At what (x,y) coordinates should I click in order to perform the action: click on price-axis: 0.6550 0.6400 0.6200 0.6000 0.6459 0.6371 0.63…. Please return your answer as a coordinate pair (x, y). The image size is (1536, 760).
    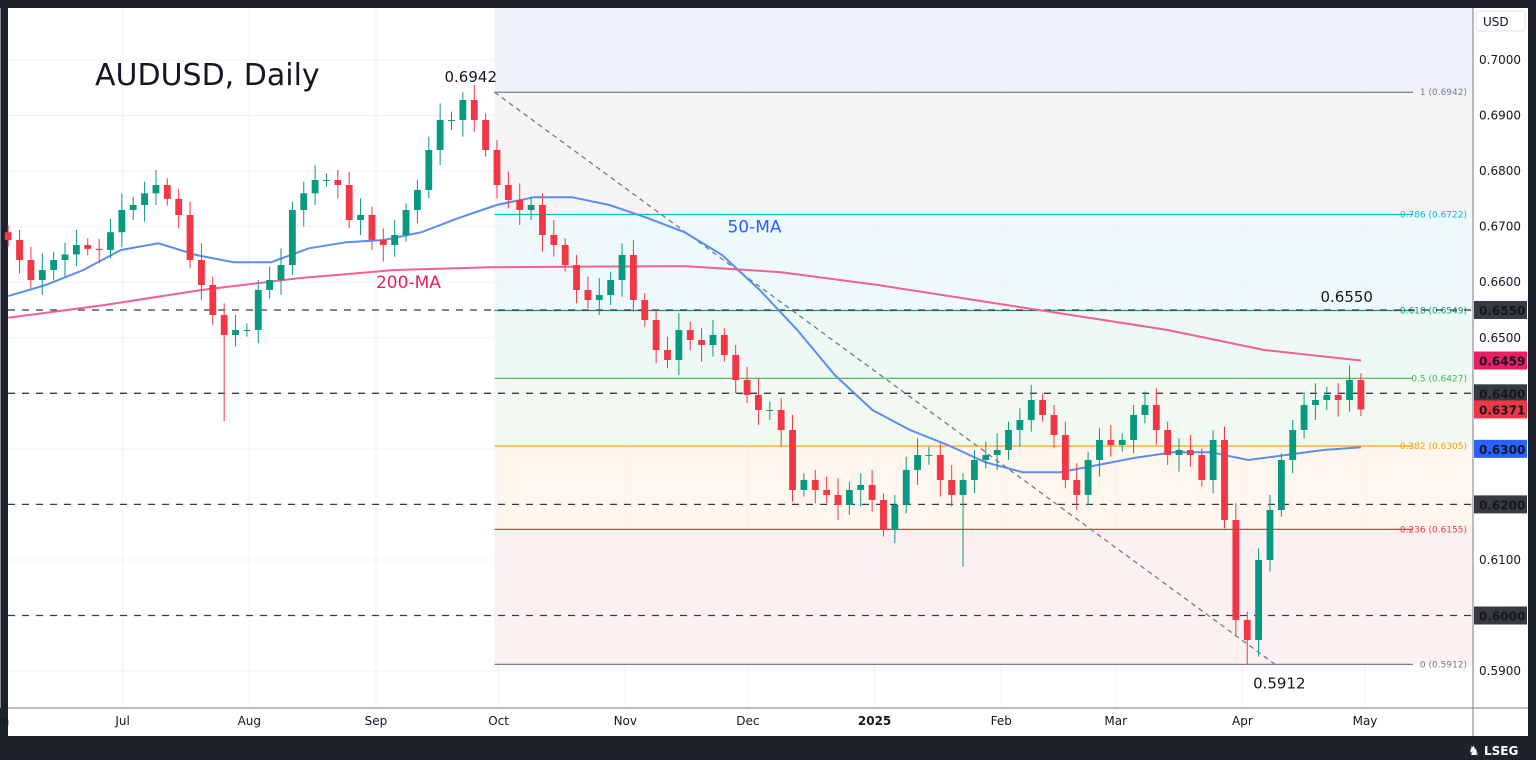
    Looking at the image, I should click on (1500, 365).